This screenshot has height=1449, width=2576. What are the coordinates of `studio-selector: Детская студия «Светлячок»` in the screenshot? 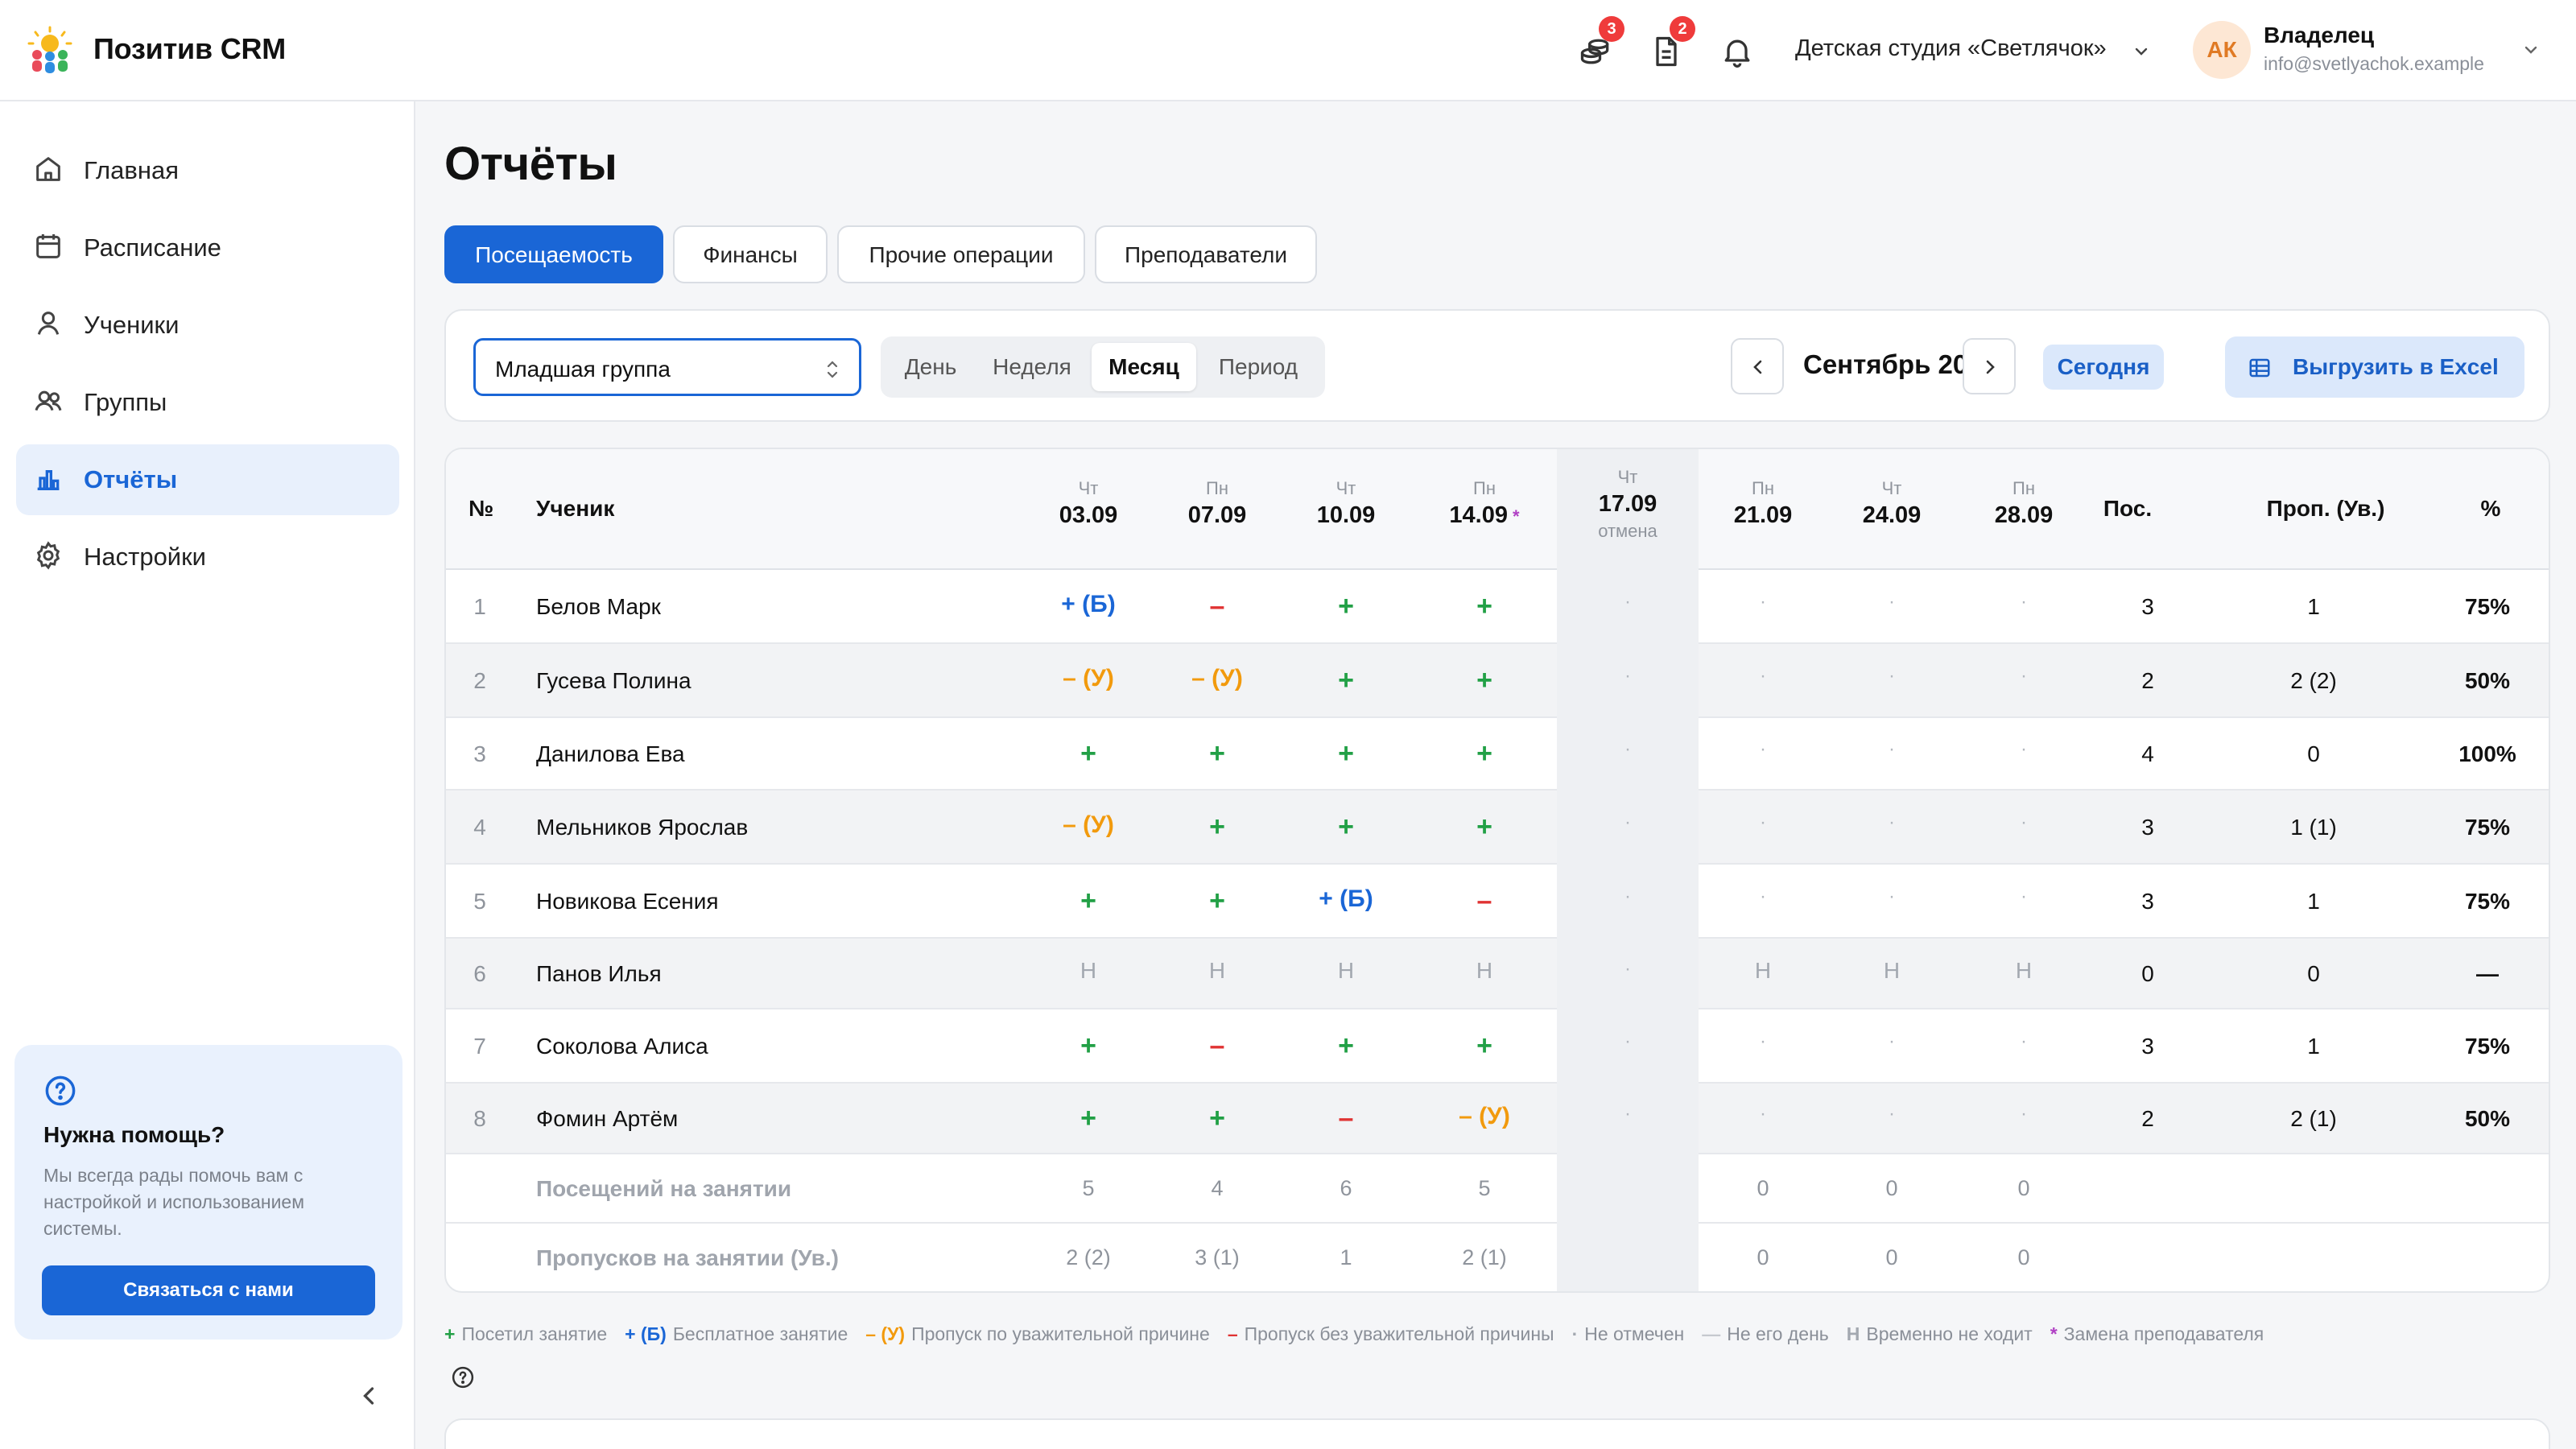 It's located at (1951, 48).